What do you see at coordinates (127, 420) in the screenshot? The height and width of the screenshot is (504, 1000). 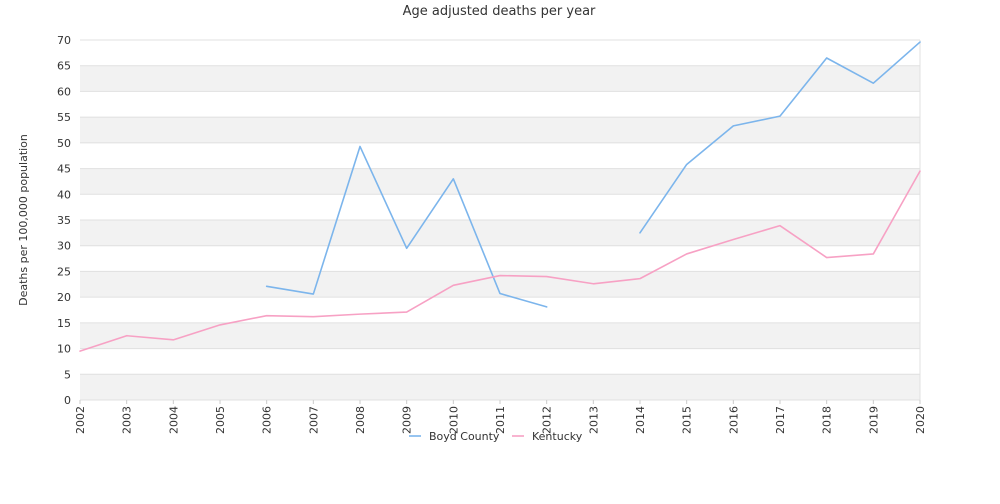 I see `x-tick-label: 2003` at bounding box center [127, 420].